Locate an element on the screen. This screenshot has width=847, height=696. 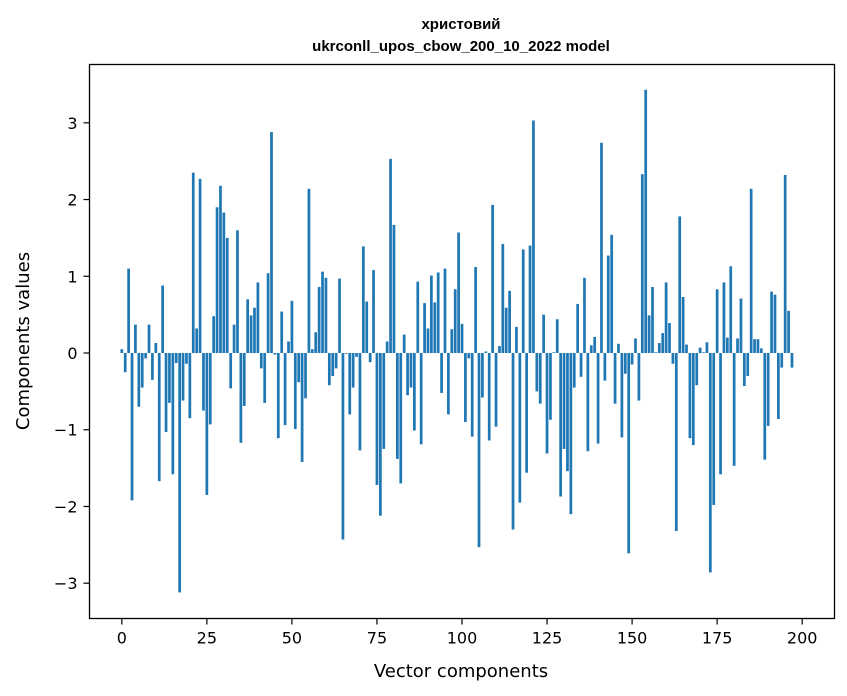
y-tick-label: −3 is located at coordinates (66, 583).